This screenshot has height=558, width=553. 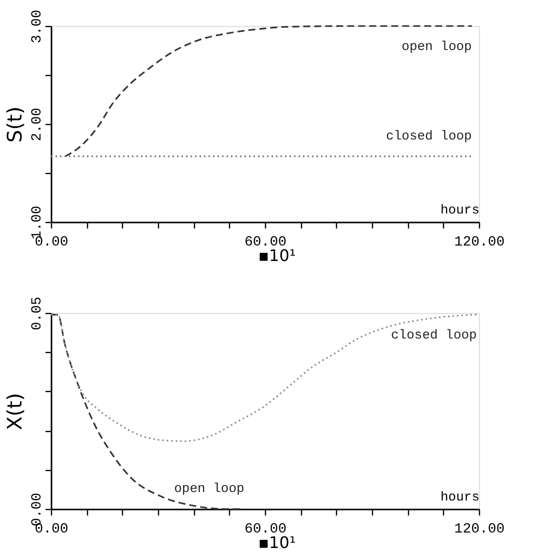 I want to click on y-axis-title: S(t), so click(x=14, y=124).